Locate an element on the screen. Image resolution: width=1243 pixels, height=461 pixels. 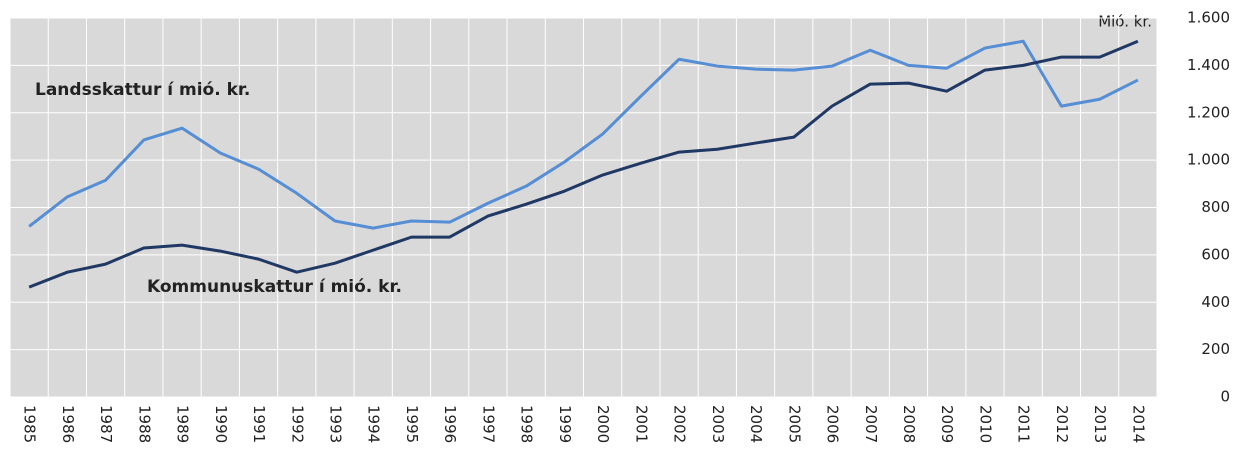
x-tick-label: 2003 is located at coordinates (718, 424).